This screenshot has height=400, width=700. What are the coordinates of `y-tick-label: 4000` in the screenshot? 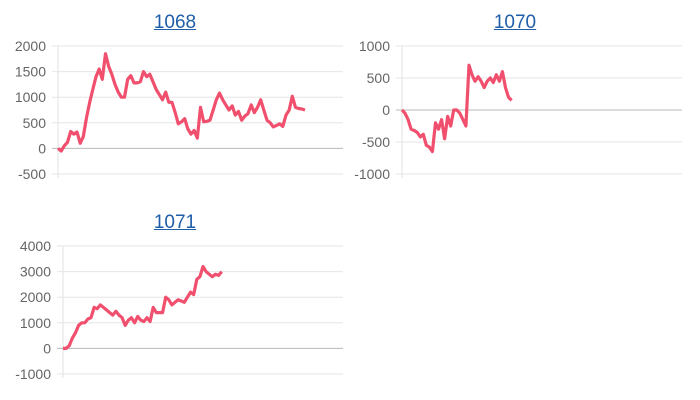 It's located at (35, 246).